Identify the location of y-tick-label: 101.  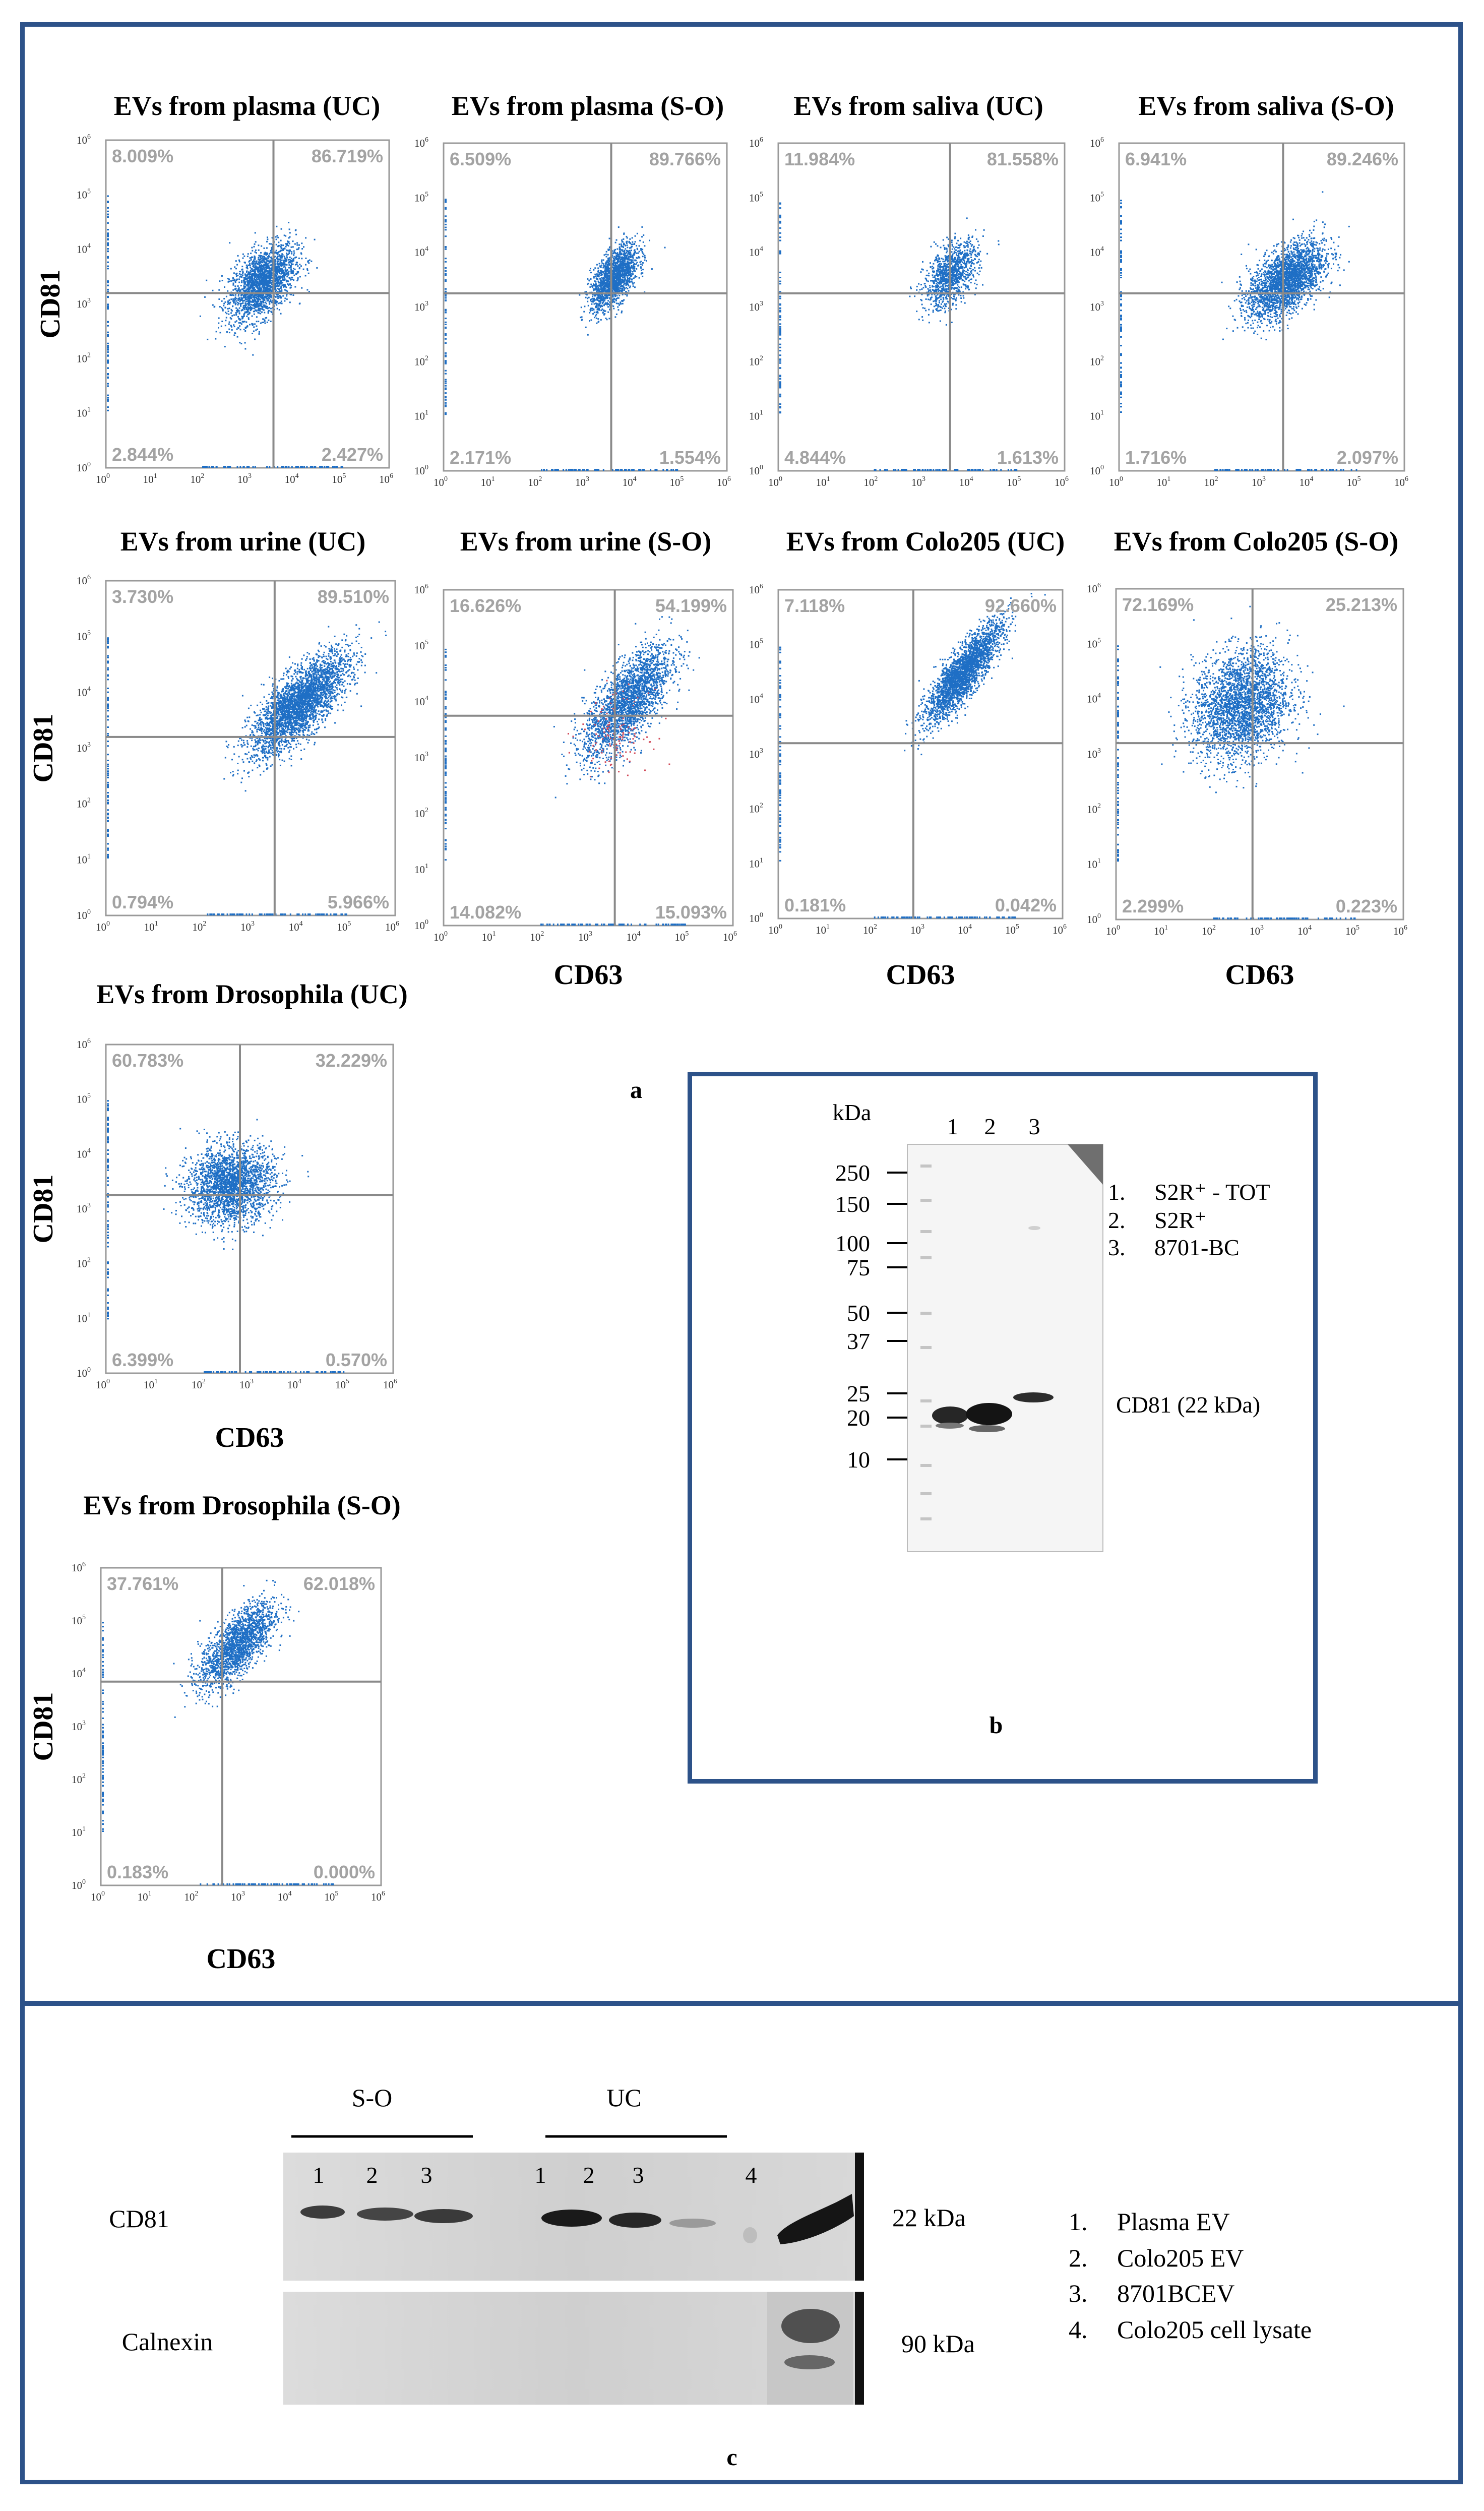
(84, 412).